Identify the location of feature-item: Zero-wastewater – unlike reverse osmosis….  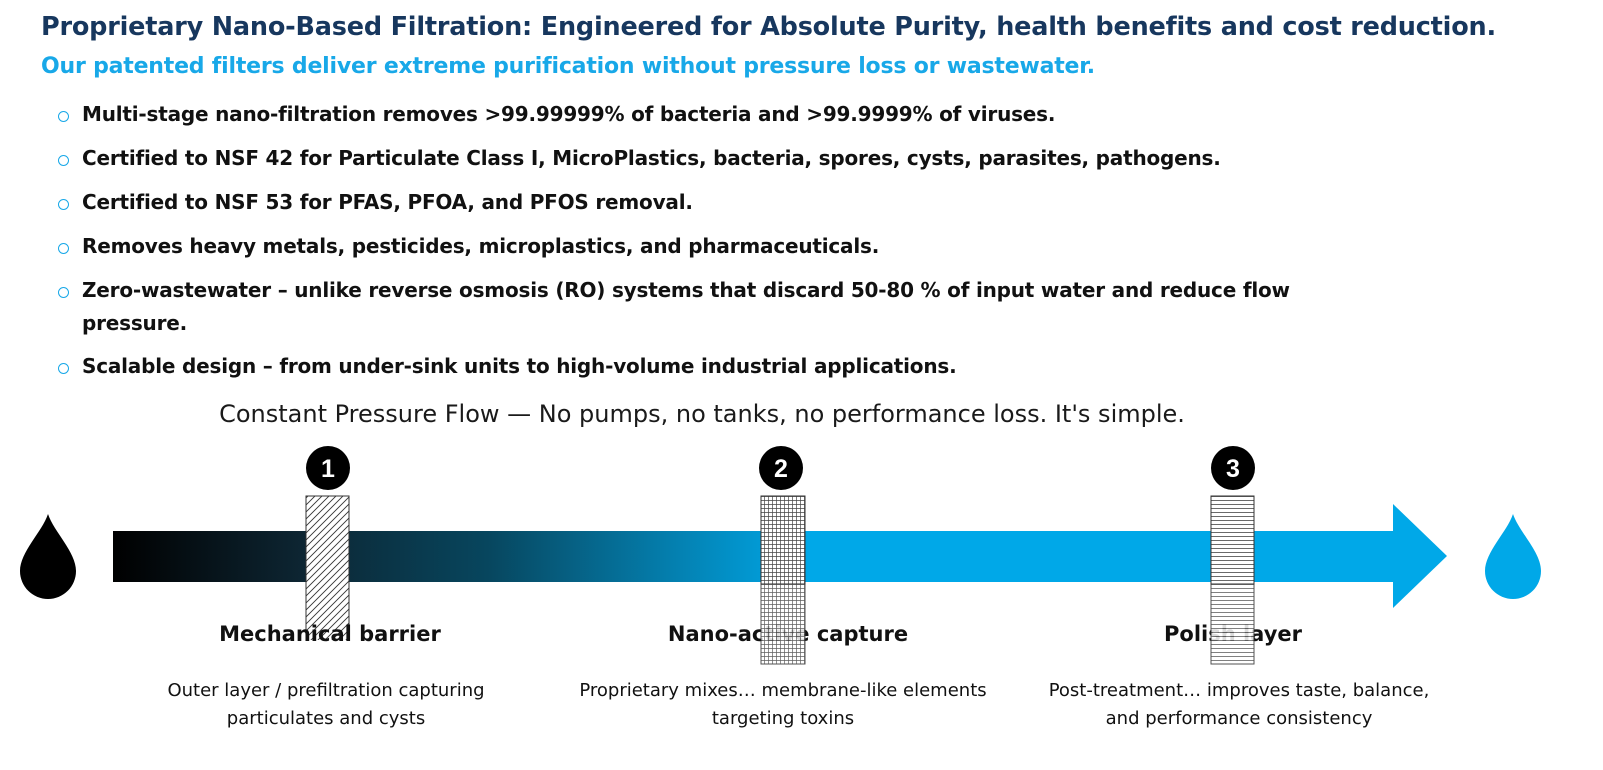
(693, 307).